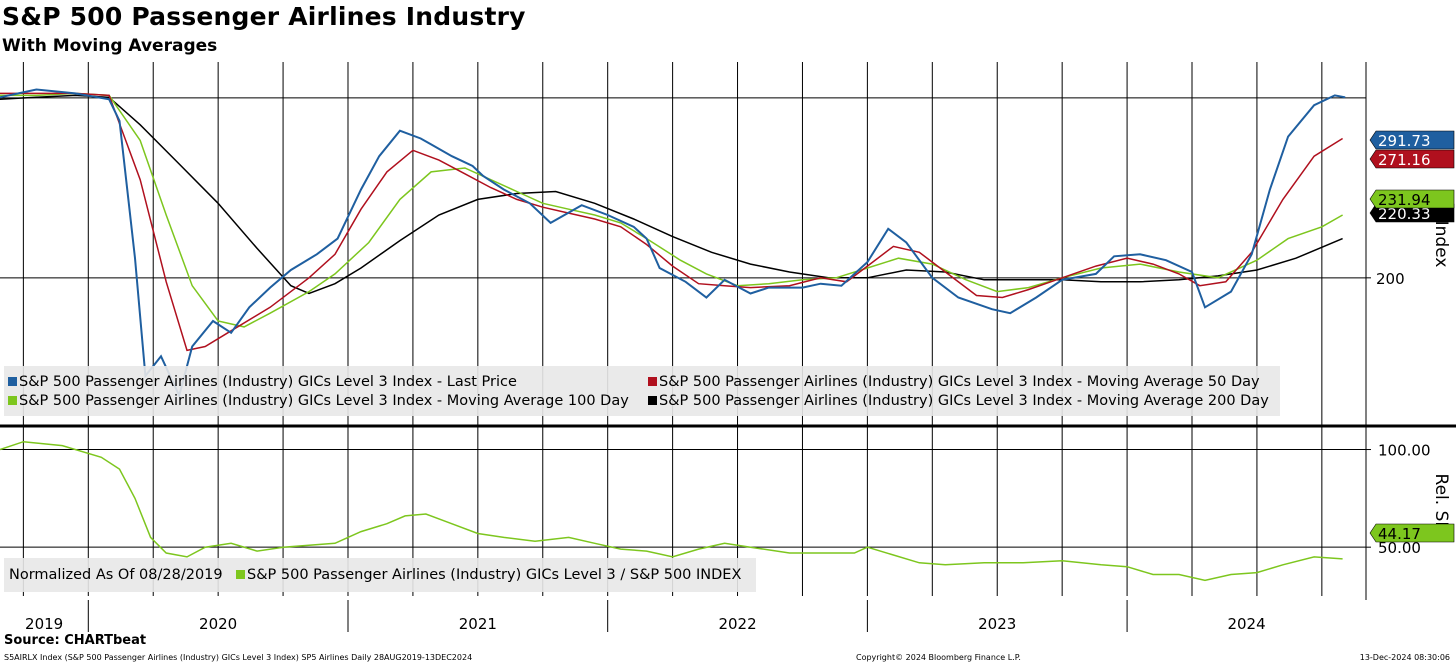 This screenshot has height=666, width=1456. I want to click on footer-center: Copyright© 2024 Bloomberg Finance L.P., so click(938, 657).